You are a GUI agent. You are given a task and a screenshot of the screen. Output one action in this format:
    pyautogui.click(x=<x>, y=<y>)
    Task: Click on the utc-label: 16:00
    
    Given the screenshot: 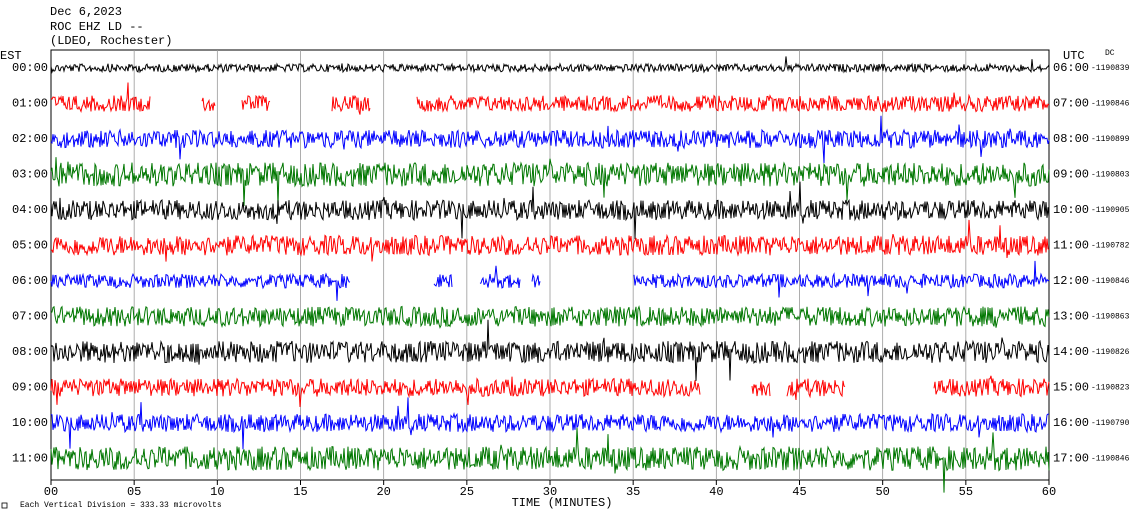 What is the action you would take?
    pyautogui.click(x=1071, y=423)
    